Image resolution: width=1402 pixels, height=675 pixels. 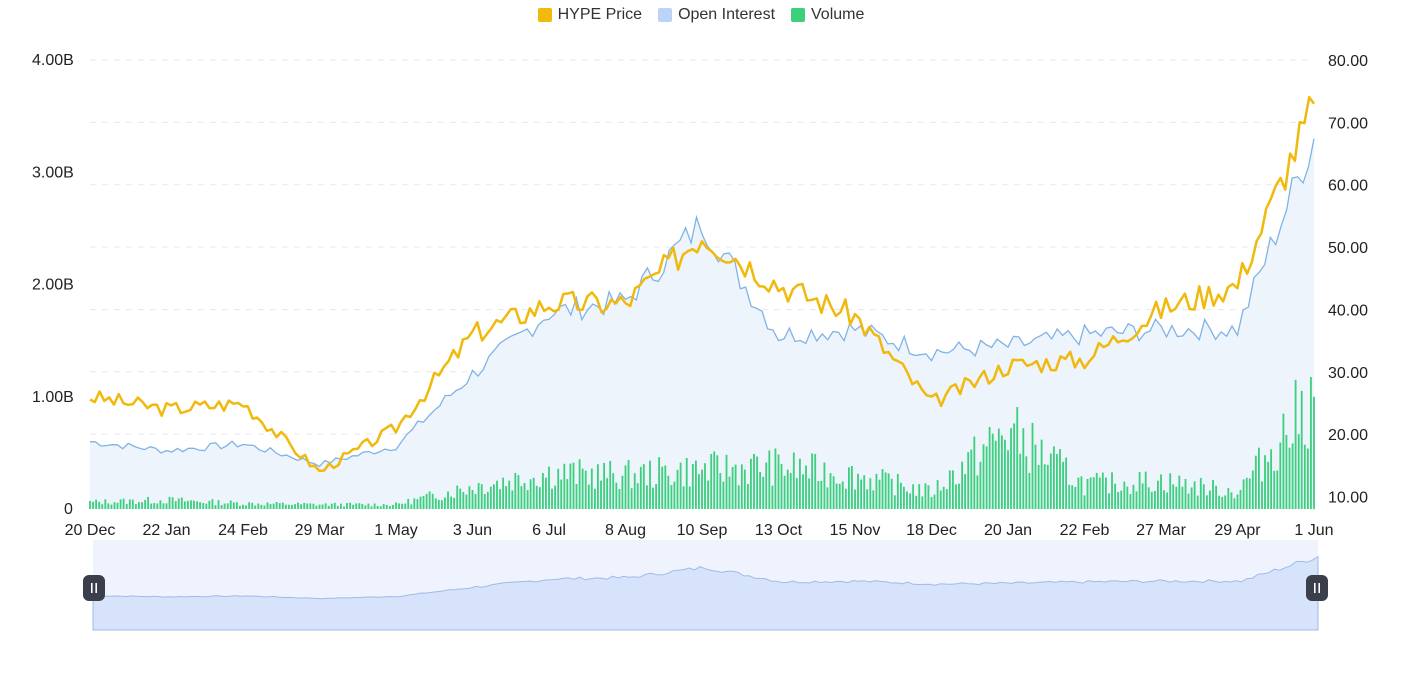 I want to click on slider-left-handle, so click(x=94, y=588).